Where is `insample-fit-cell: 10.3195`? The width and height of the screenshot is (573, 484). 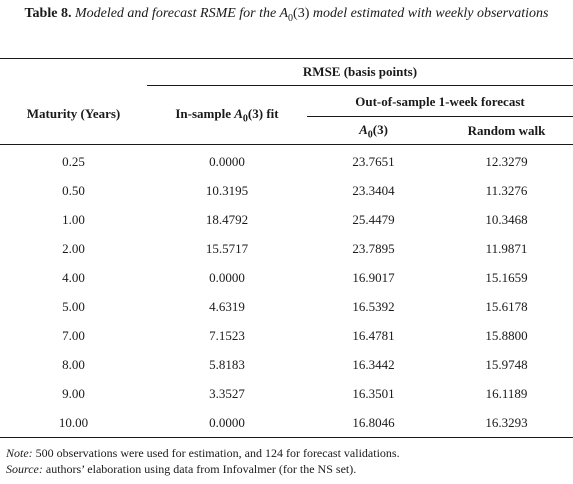
insample-fit-cell: 10.3195 is located at coordinates (227, 190).